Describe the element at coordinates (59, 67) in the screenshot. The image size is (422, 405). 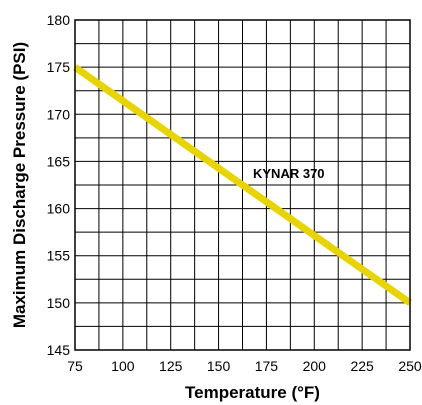
I see `y-tick-label: 175` at that location.